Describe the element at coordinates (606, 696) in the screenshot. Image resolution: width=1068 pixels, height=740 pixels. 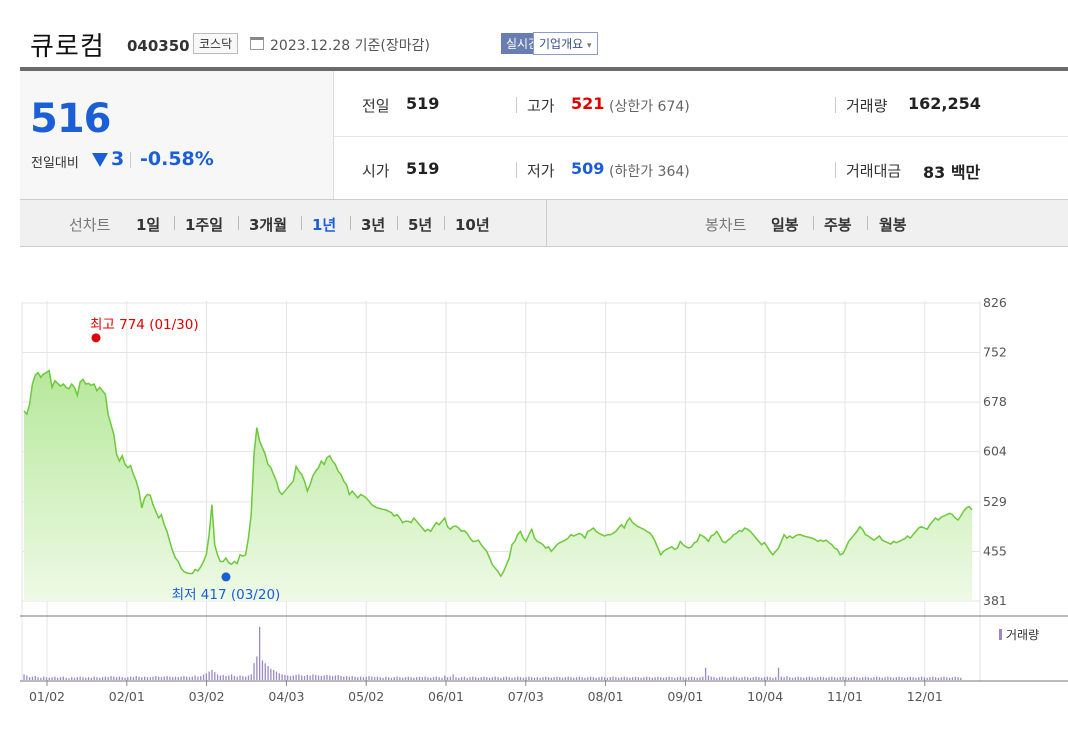
I see `x-tick-label: 08/01` at that location.